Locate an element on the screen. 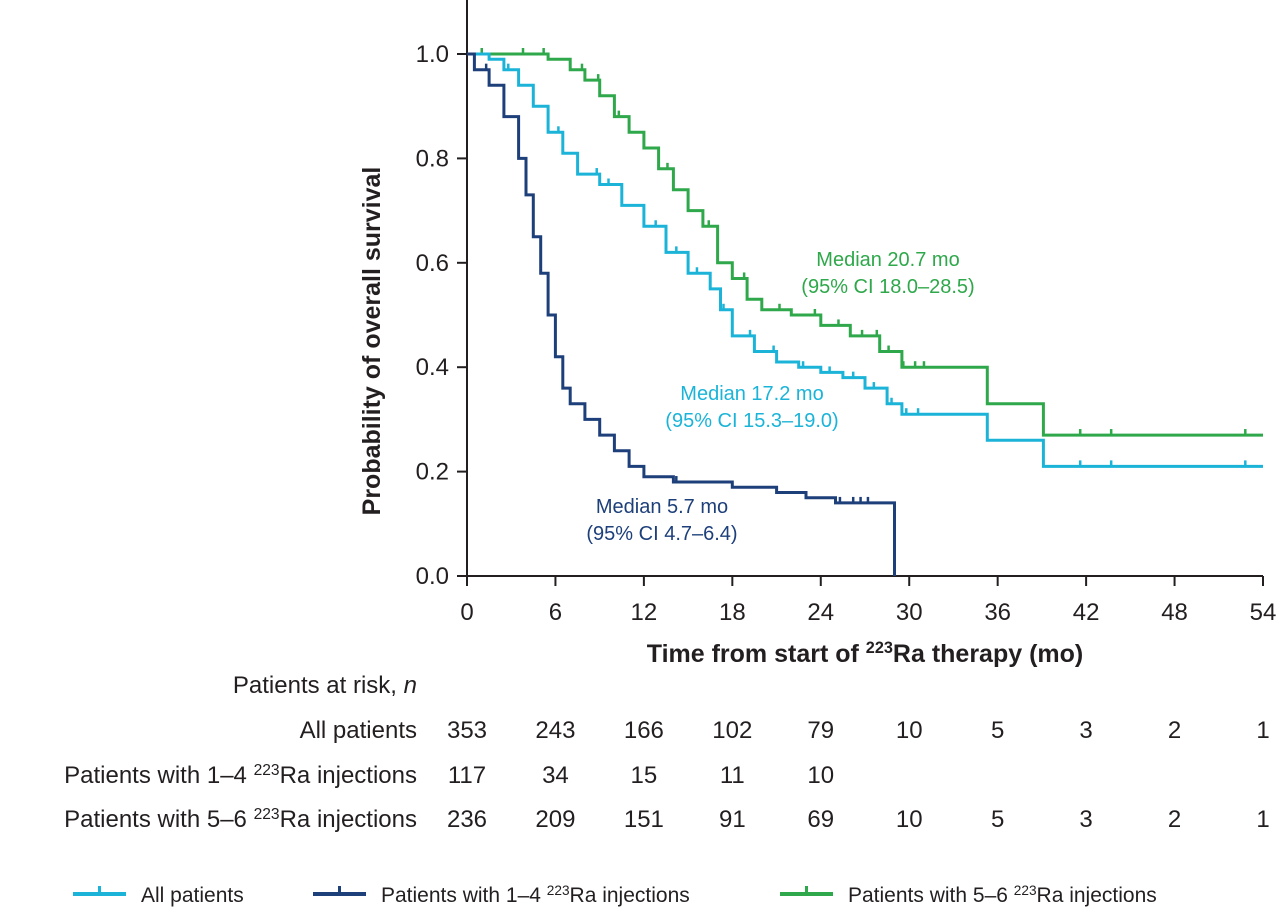 Image resolution: width=1280 pixels, height=911 pixels. median-label-1to4: Median 5.7 mo is located at coordinates (662, 507).